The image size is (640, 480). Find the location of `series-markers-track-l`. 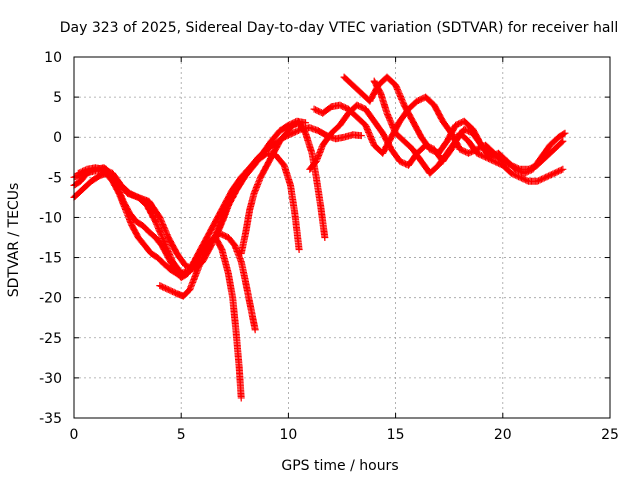

series-markers-track-l is located at coordinates (440, 127).